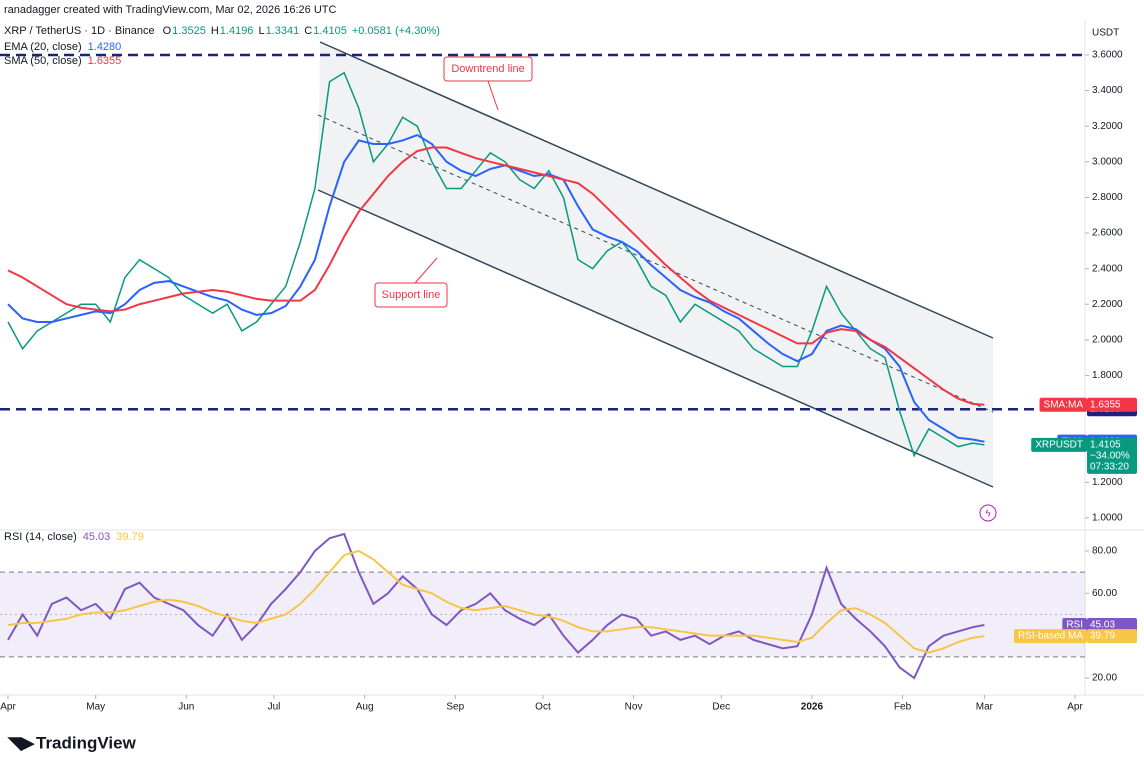 This screenshot has width=1144, height=767. What do you see at coordinates (542, 614) in the screenshot?
I see `rsi-band` at bounding box center [542, 614].